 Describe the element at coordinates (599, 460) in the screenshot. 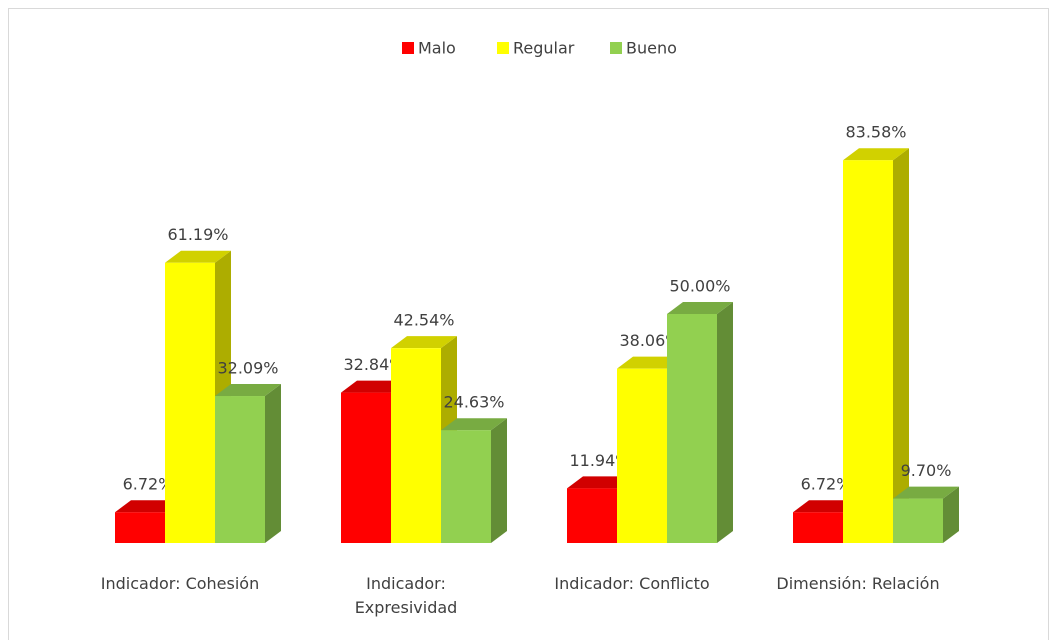

I see `data-label: 11.94%` at that location.